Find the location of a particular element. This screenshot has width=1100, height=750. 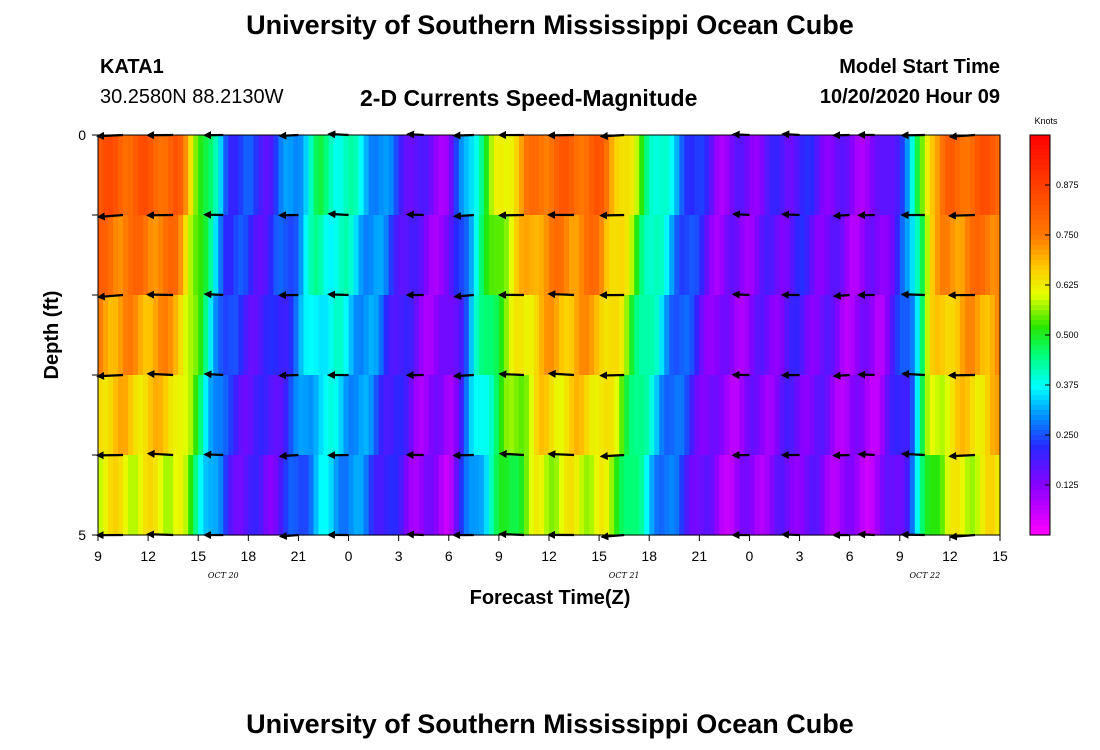

x-tick-label: 21 is located at coordinates (299, 556).